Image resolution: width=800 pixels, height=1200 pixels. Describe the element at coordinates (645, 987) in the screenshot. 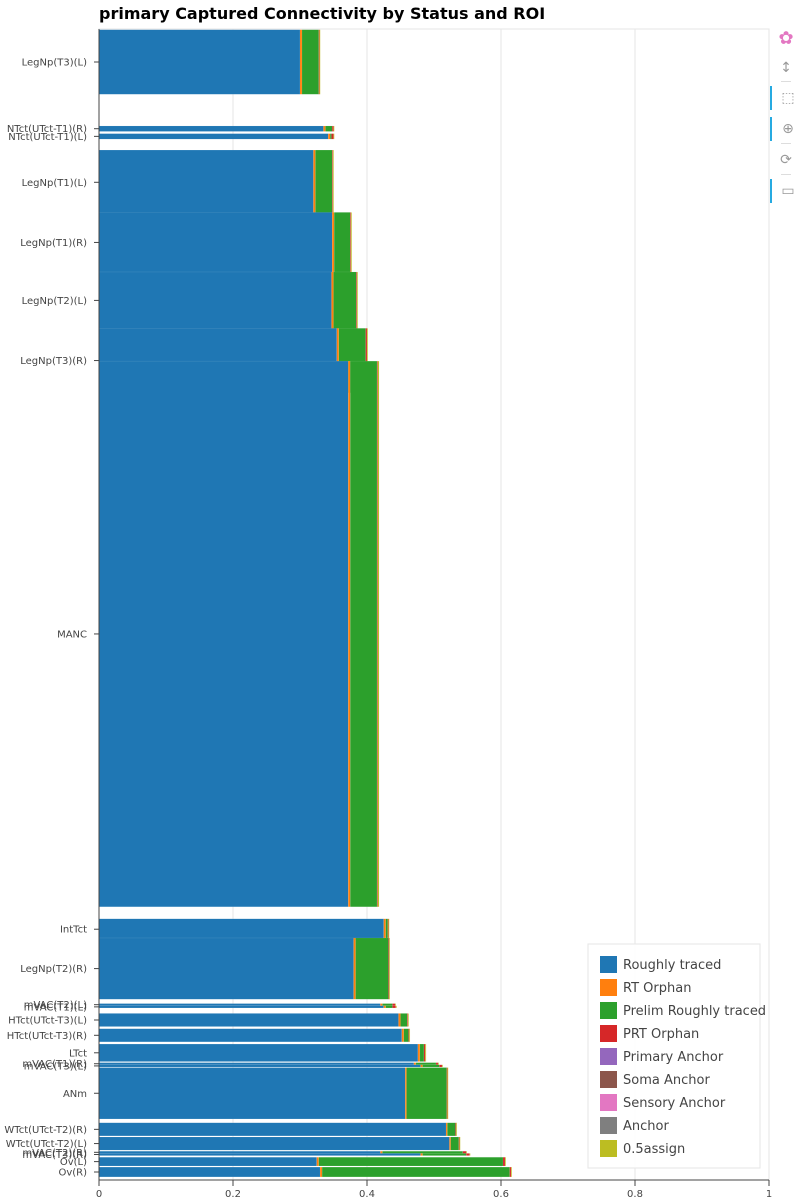

I see `legend-item: RT Orphan` at that location.